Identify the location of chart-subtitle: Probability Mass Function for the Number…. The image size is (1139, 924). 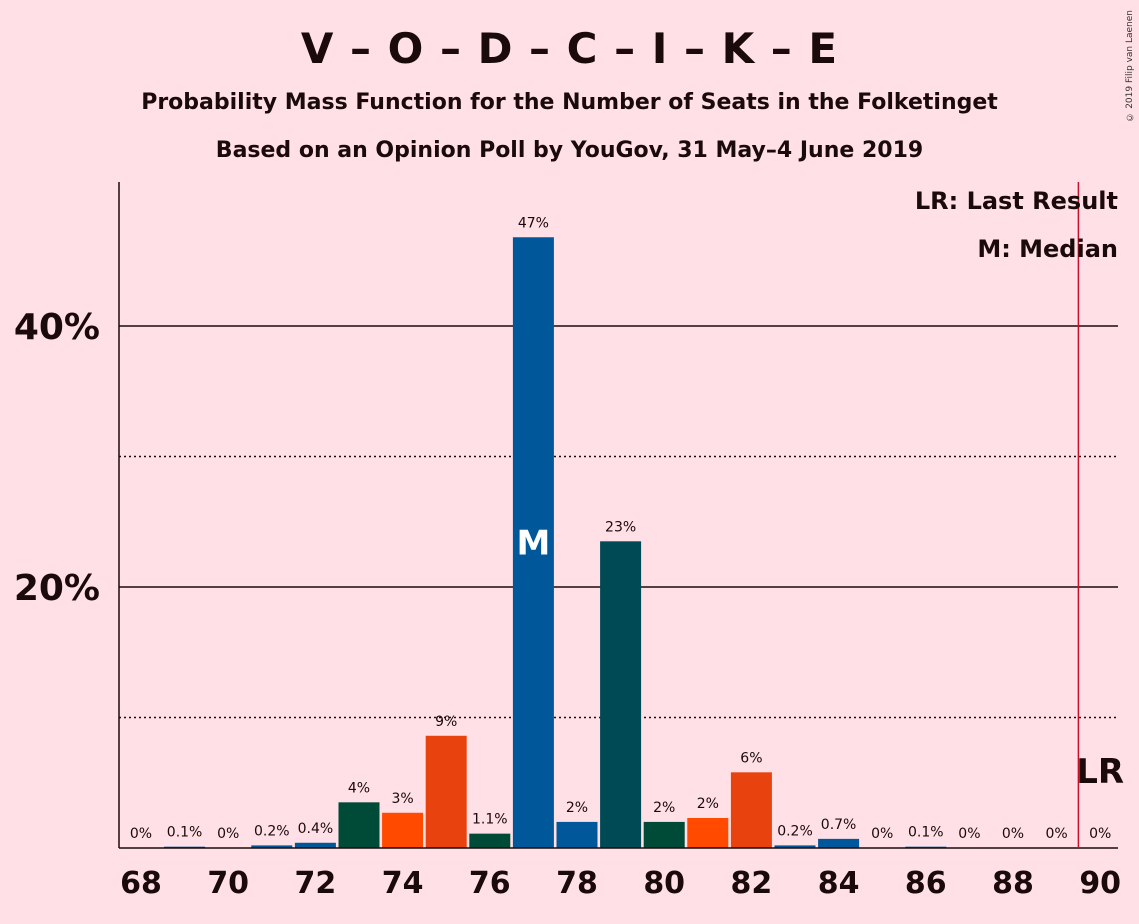
(569, 102).